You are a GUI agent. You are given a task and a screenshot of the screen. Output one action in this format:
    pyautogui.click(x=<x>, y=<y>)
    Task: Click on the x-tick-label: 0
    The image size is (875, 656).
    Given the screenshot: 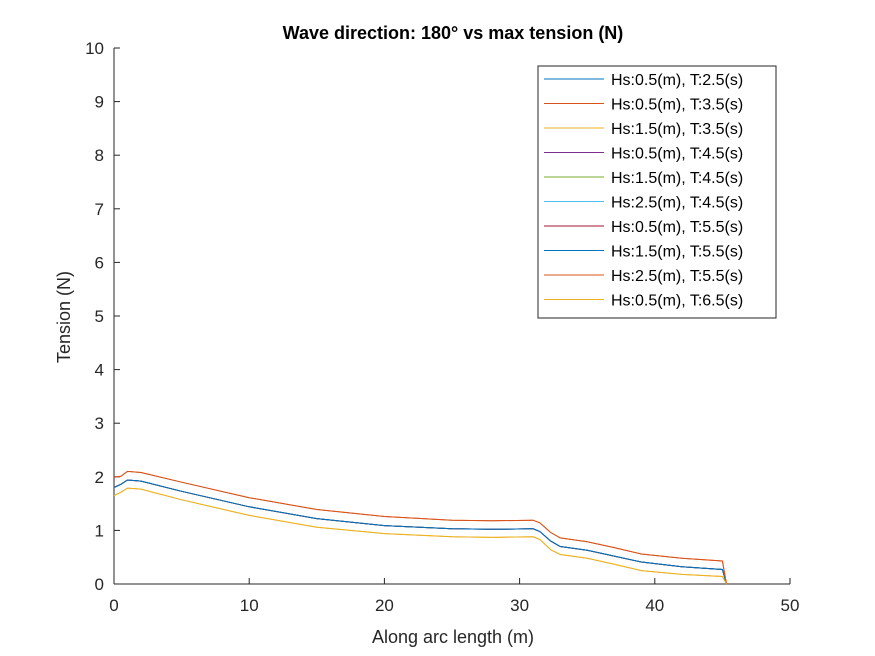 What is the action you would take?
    pyautogui.click(x=113, y=605)
    